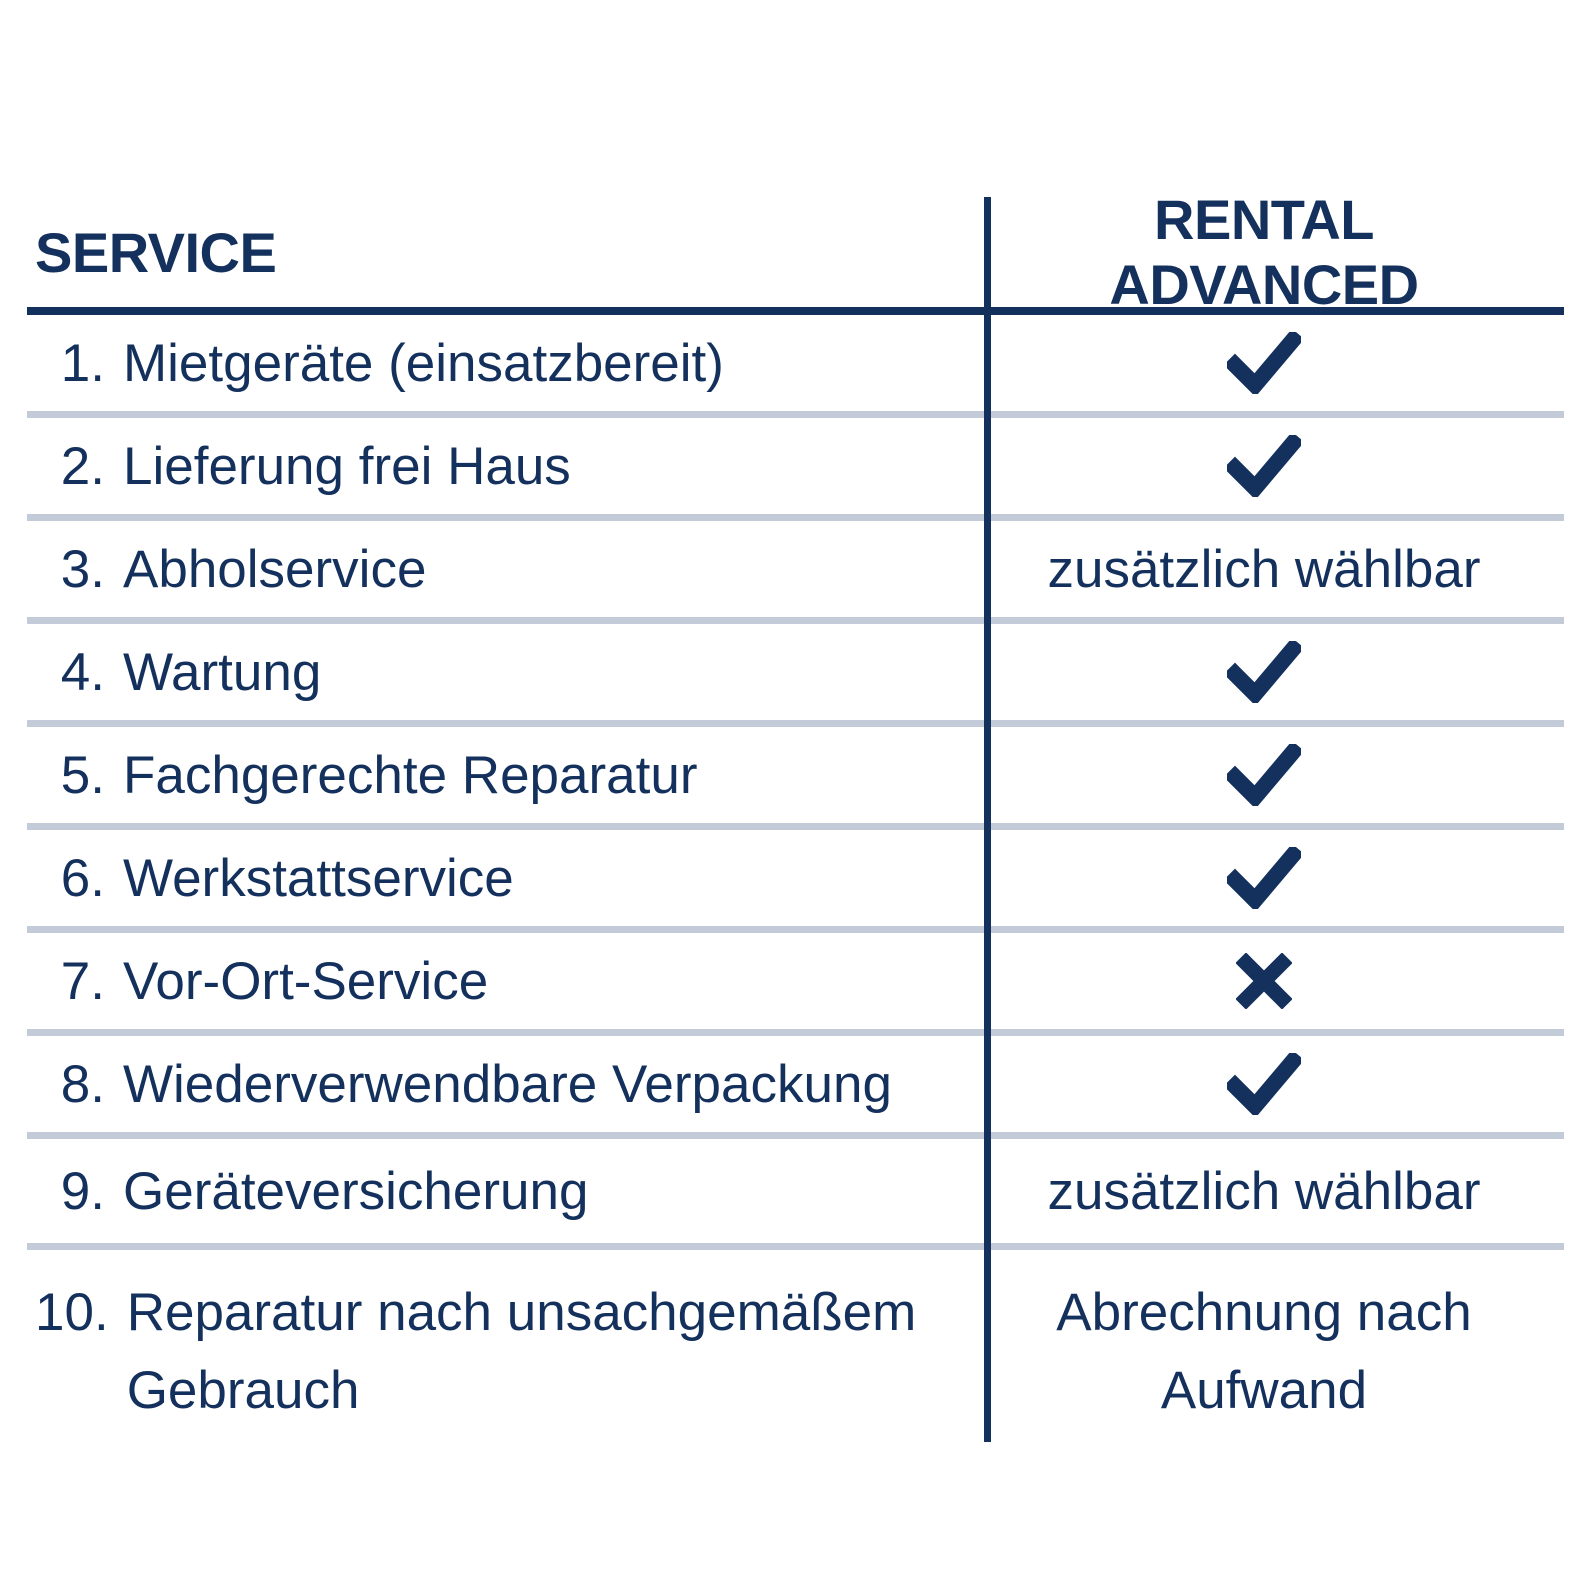 This screenshot has width=1592, height=1592. Describe the element at coordinates (82, 775) in the screenshot. I see `row-number: 5.` at that location.